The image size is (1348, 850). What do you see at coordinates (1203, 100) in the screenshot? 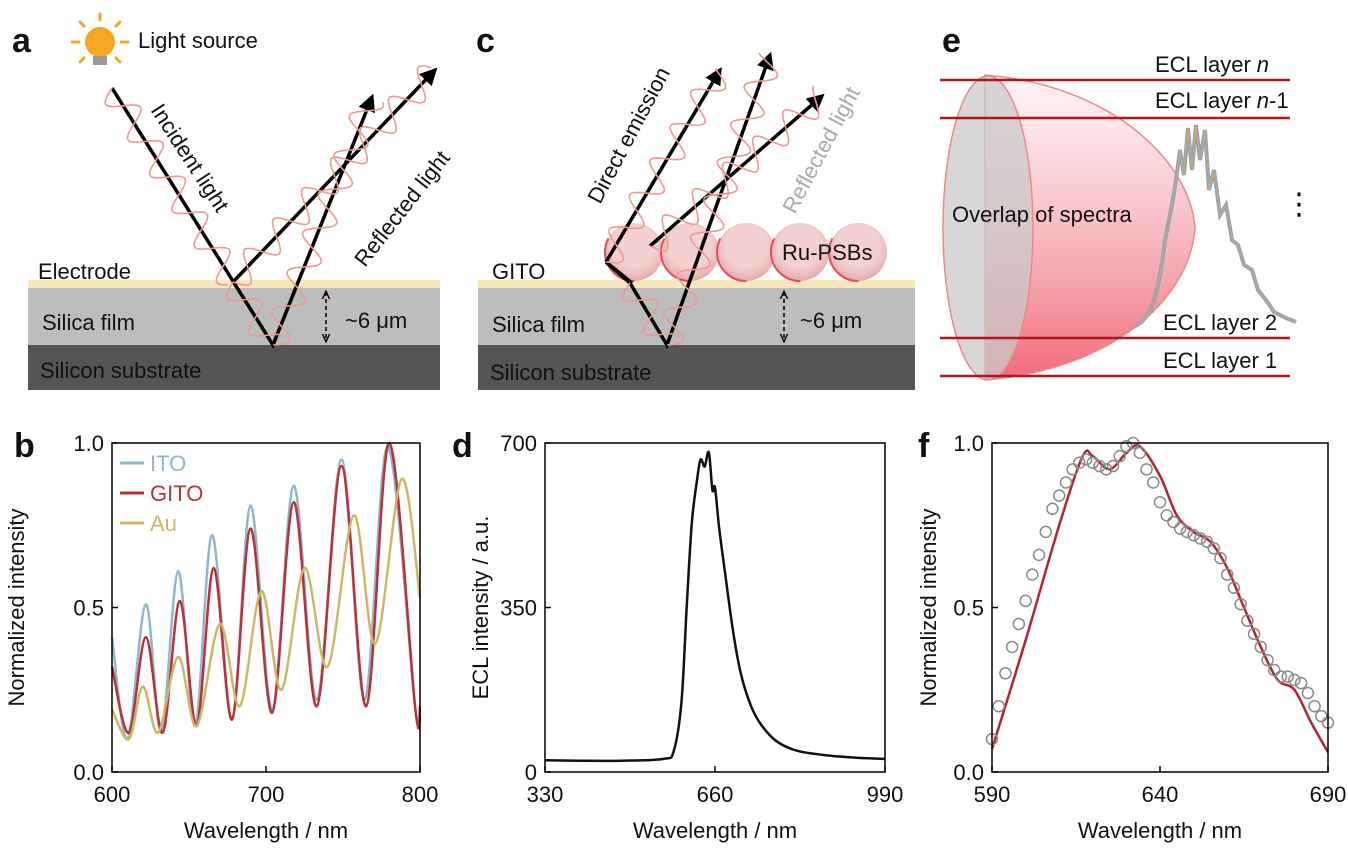
I see `layer-text: ECL layer` at bounding box center [1203, 100].